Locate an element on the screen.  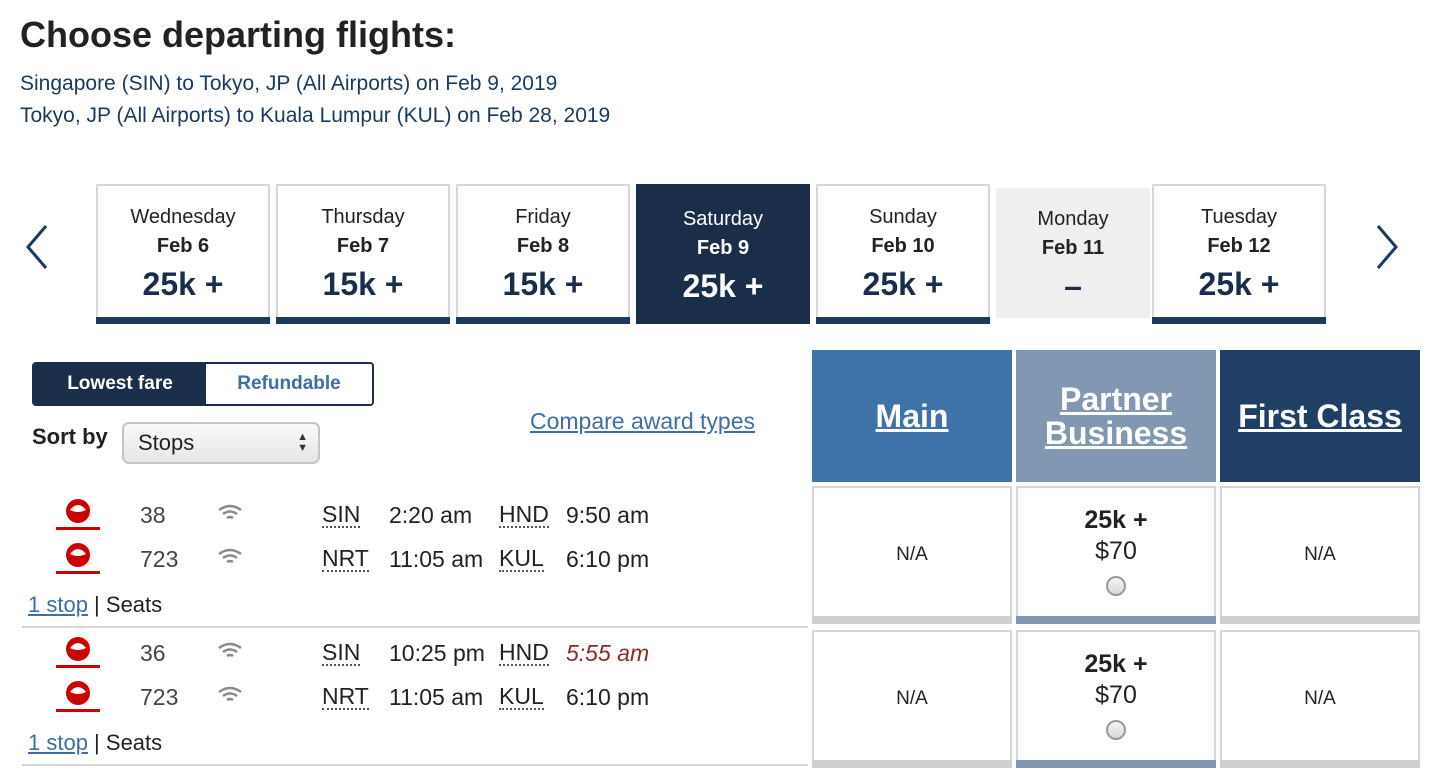
flight-leg: 36 SIN 10:25 pm HND 5:55 am is located at coordinates (415, 654).